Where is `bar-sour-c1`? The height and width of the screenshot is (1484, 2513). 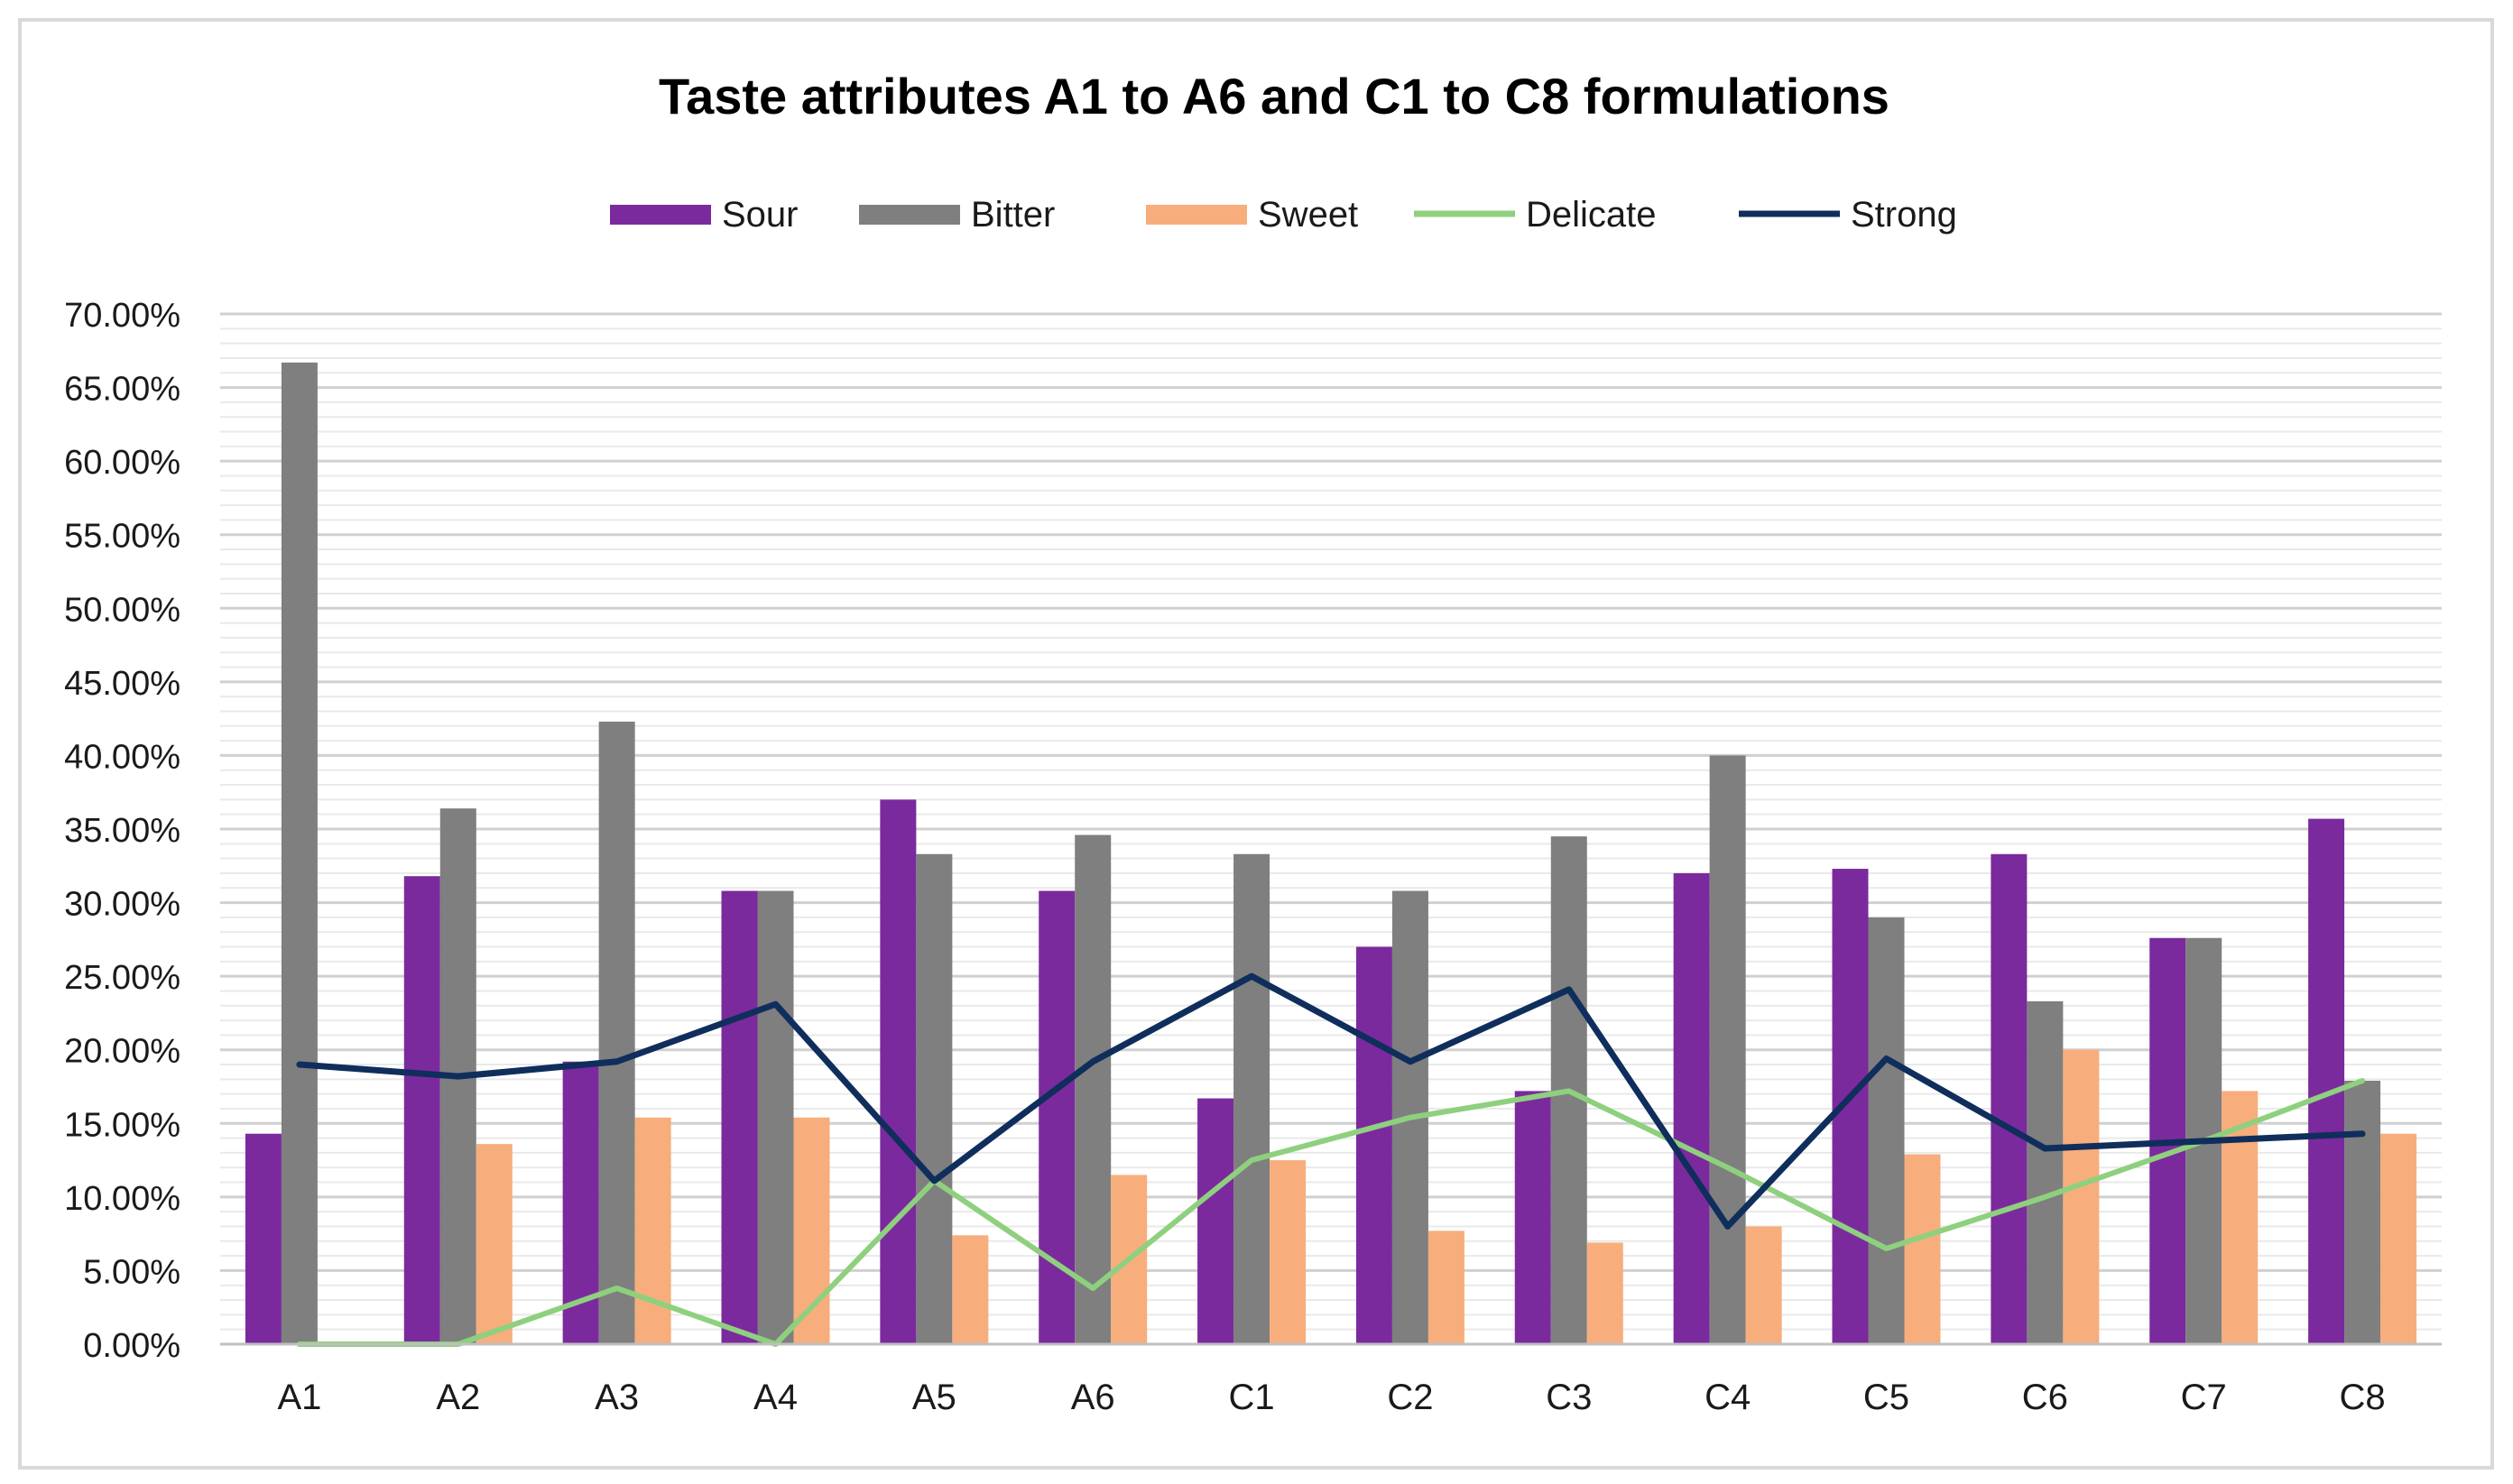
bar-sour-c1 is located at coordinates (1215, 1221).